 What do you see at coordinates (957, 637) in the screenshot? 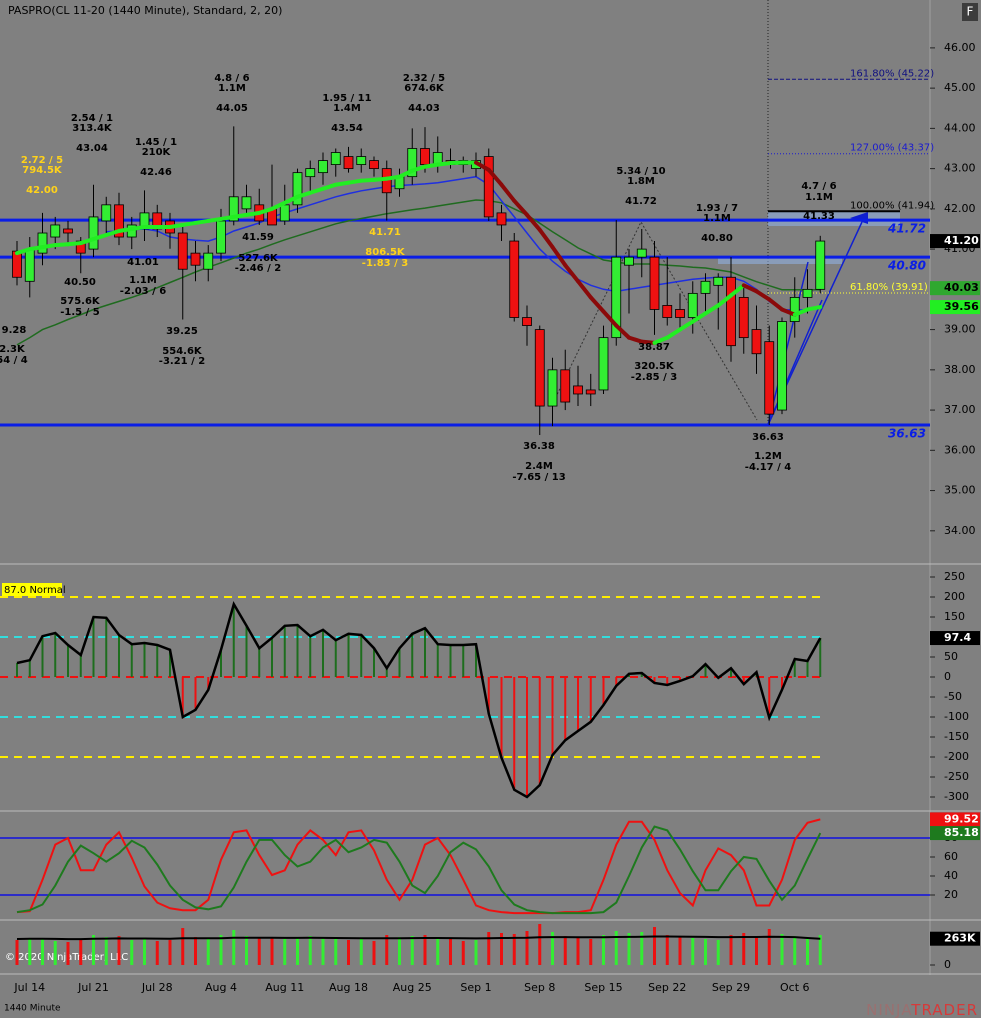
I see `price-marker-label: 97.4` at bounding box center [957, 637].